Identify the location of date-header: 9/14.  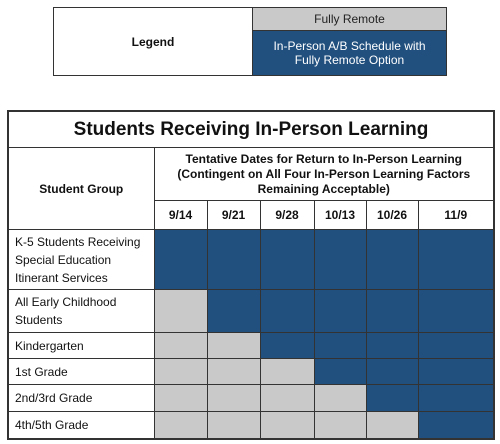
(180, 215).